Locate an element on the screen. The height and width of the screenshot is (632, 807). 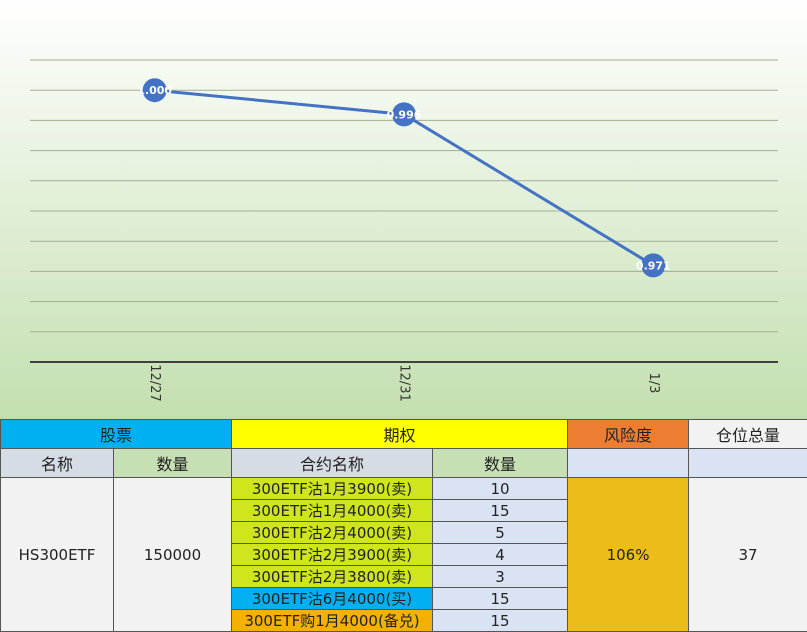
option-quantity: 5 is located at coordinates (500, 533).